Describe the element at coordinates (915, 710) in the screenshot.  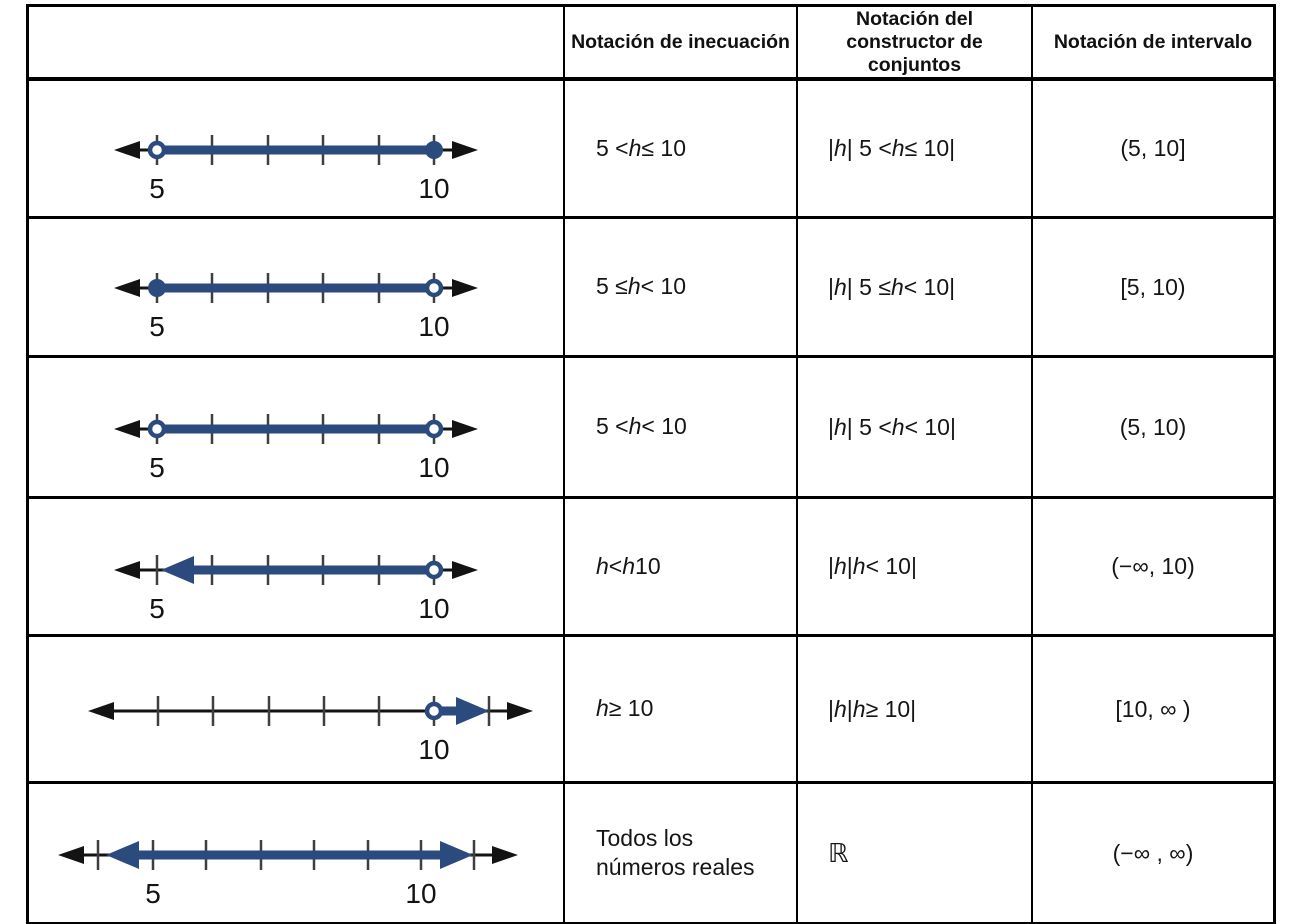
I see `set-builder-5: | h | h ≥ 10|` at that location.